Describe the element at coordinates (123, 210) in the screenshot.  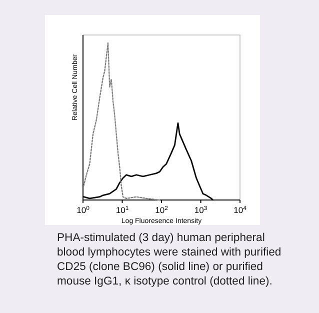
I see `x-tick-label: 10$^{1}$` at that location.